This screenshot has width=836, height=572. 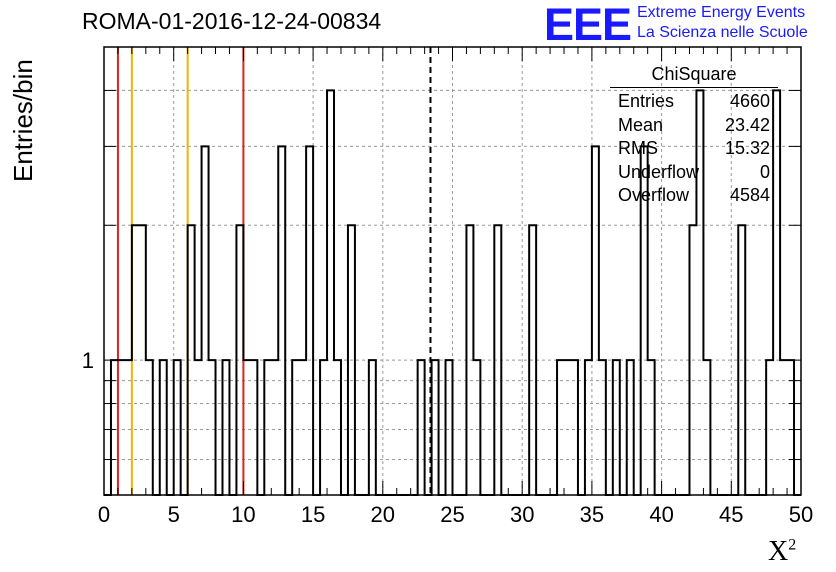 I want to click on x-tick-label: 10, so click(x=243, y=514).